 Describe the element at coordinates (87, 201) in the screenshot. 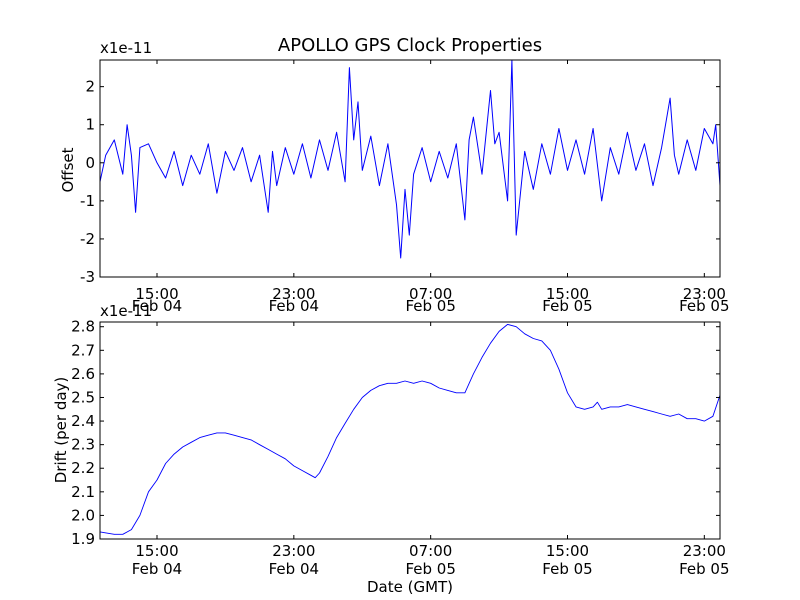

I see `y-tick-label: -1` at that location.